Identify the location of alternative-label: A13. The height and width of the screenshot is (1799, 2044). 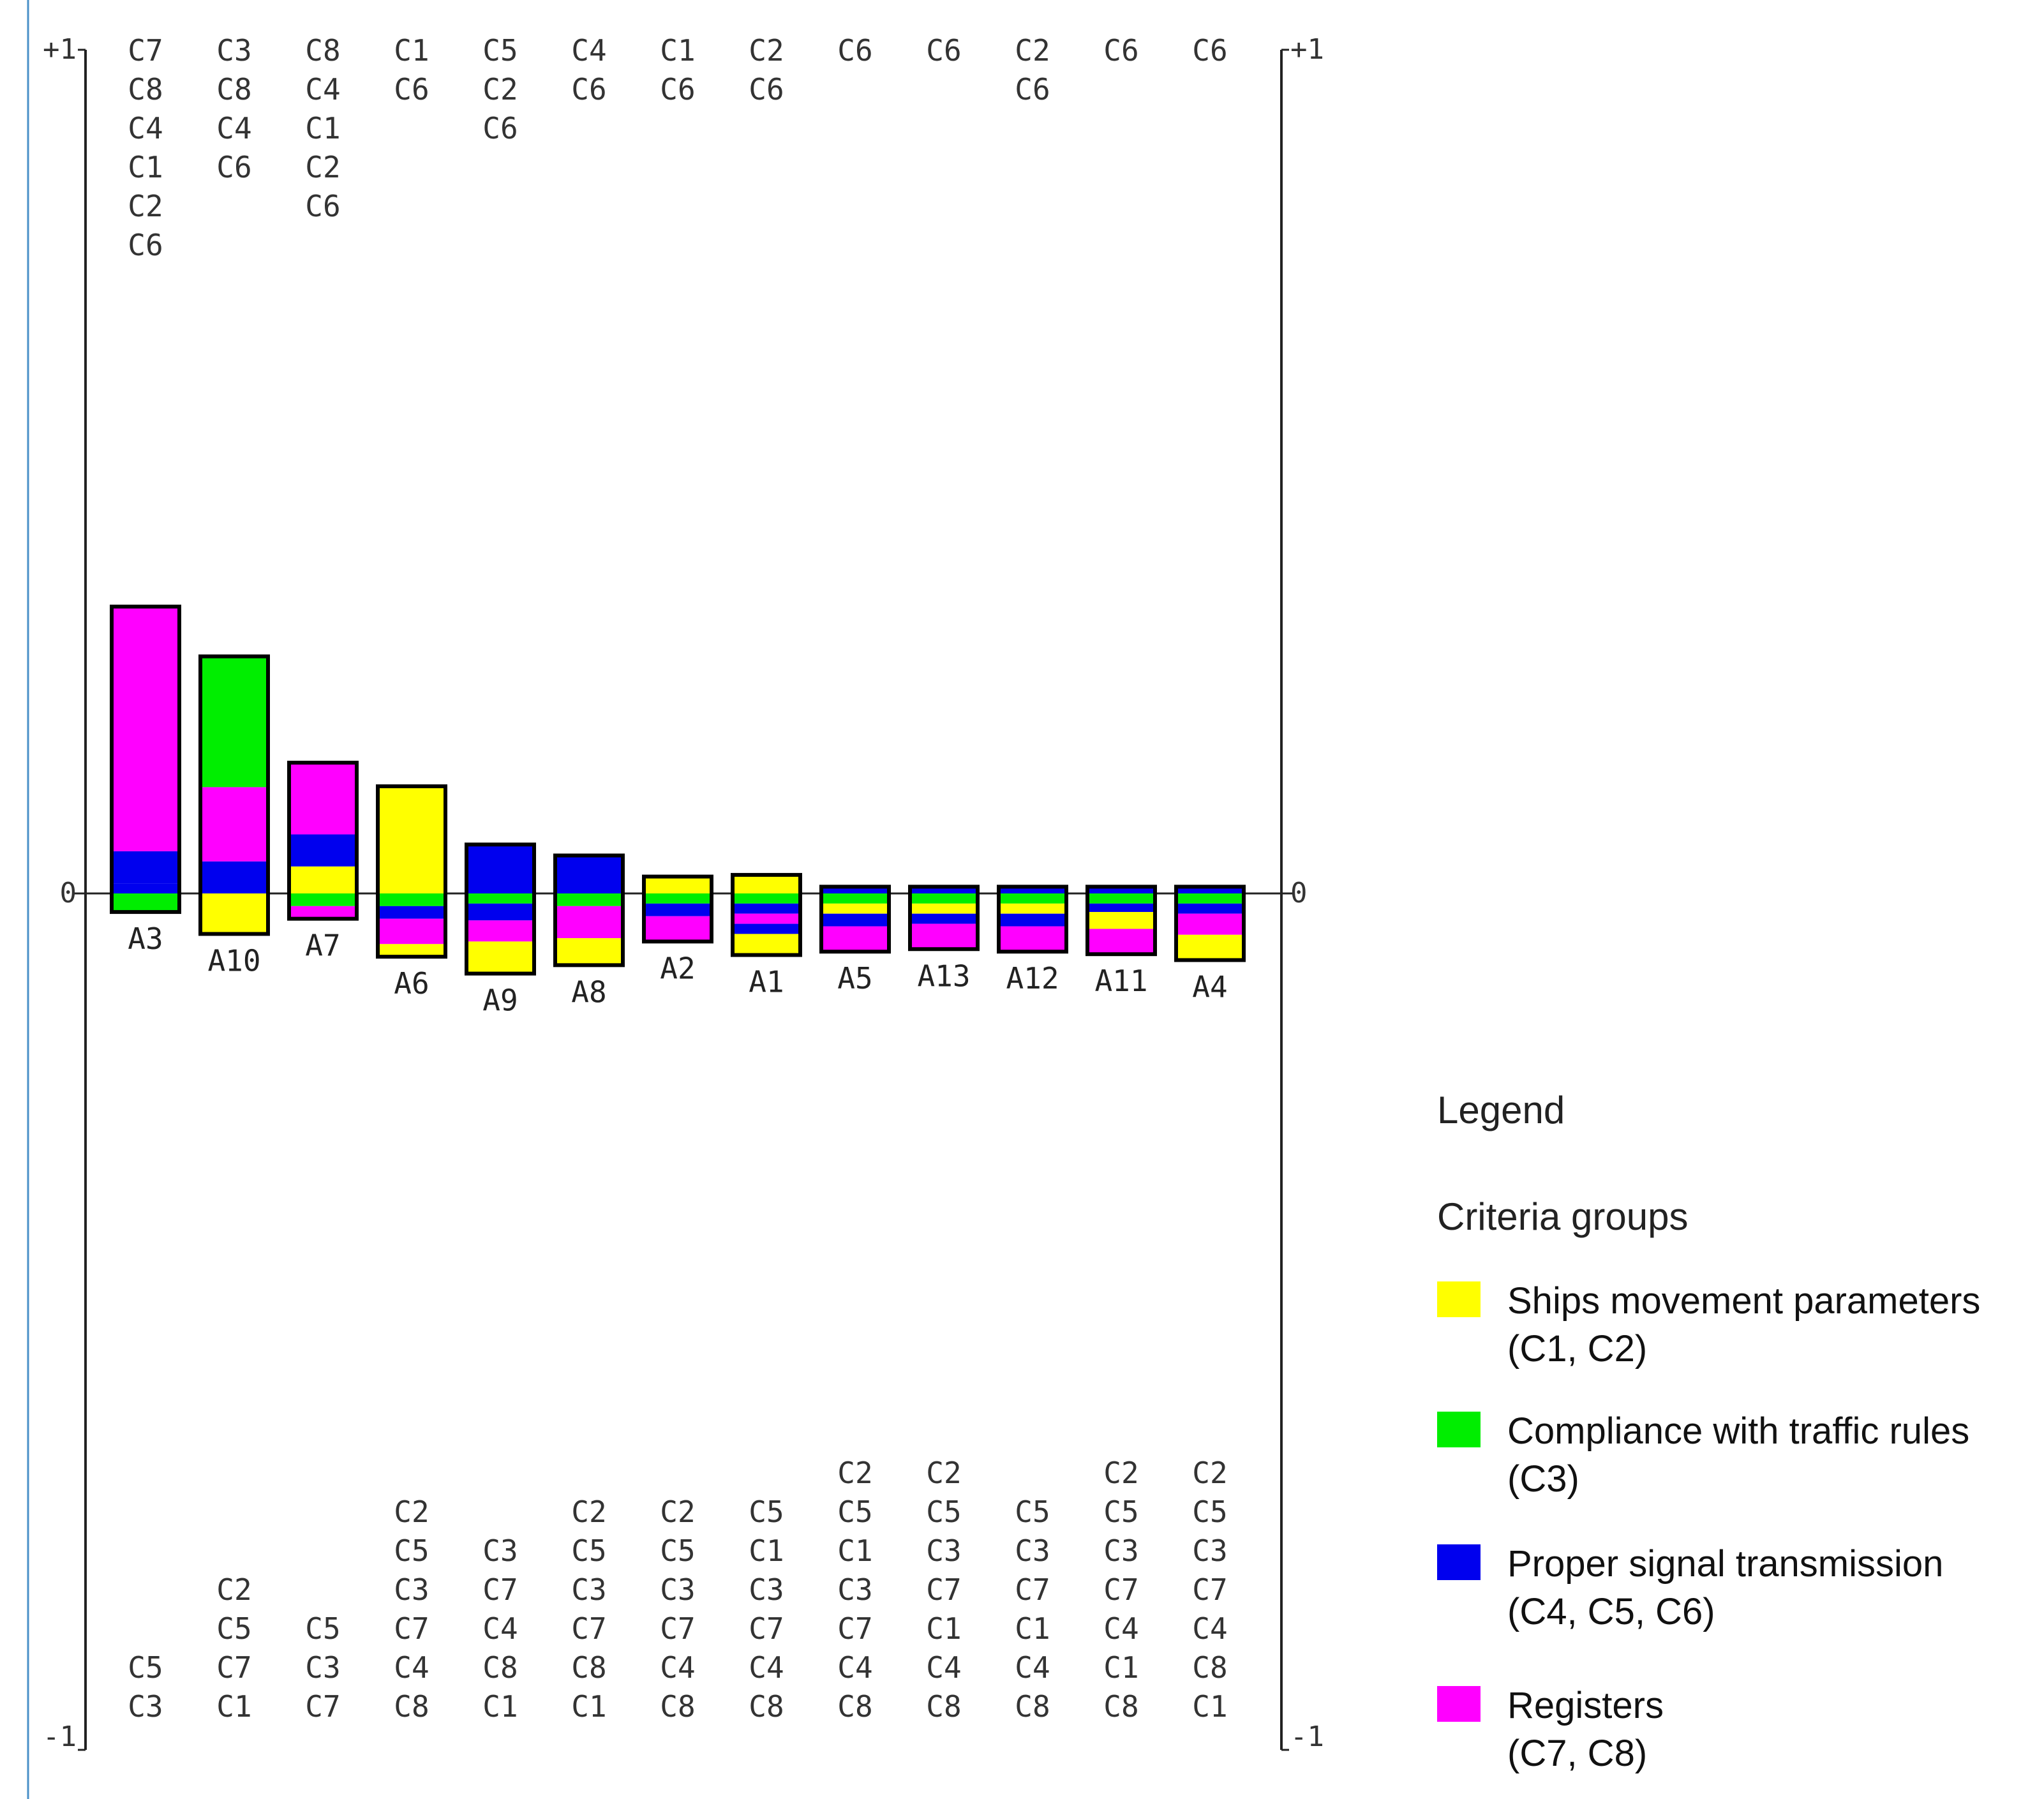
(944, 976).